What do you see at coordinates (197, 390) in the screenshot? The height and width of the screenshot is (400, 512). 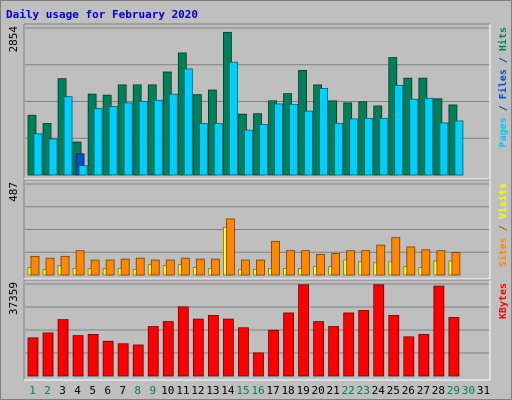 I see `x-tick-label: 12` at bounding box center [197, 390].